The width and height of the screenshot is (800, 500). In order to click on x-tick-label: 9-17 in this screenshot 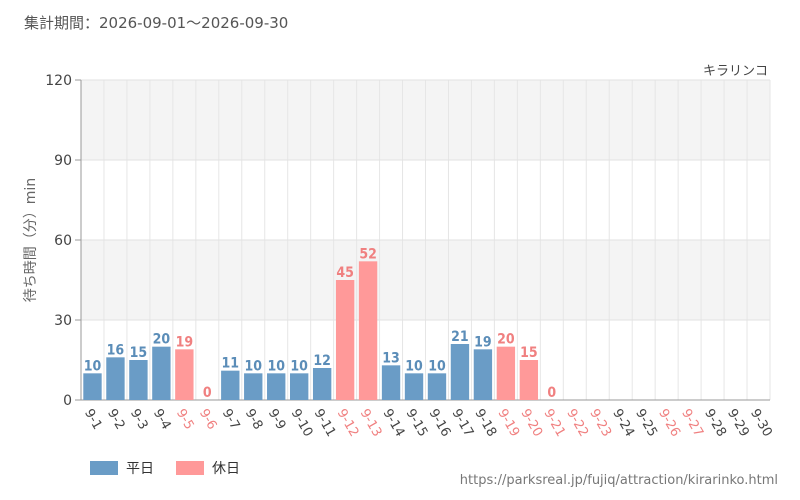, I will do `click(462, 423)`.